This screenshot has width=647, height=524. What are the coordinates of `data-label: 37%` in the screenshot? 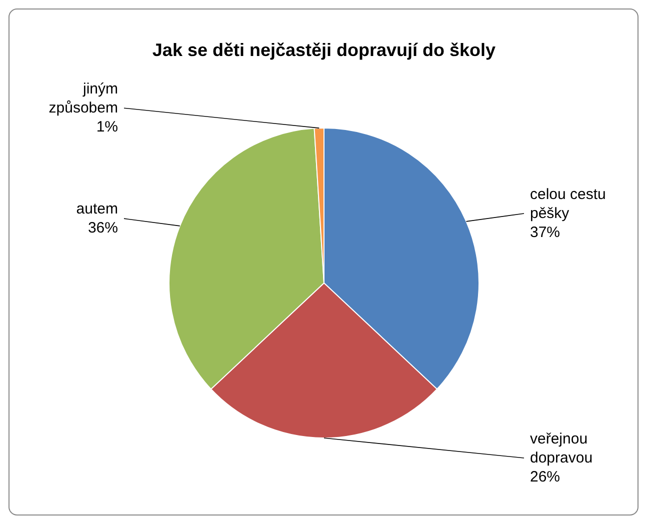 It's located at (545, 232).